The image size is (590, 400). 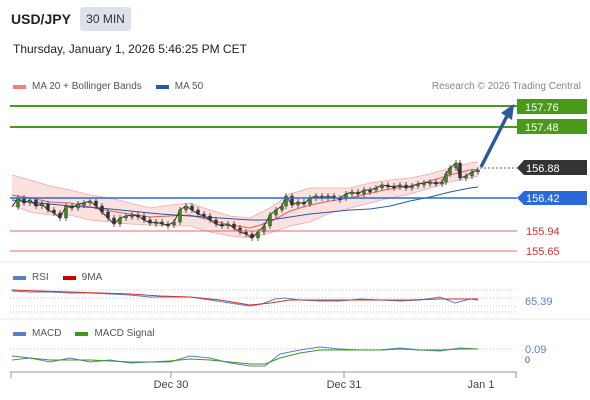 I want to click on legend-item-macd-signal: MACD Signal, so click(x=114, y=333).